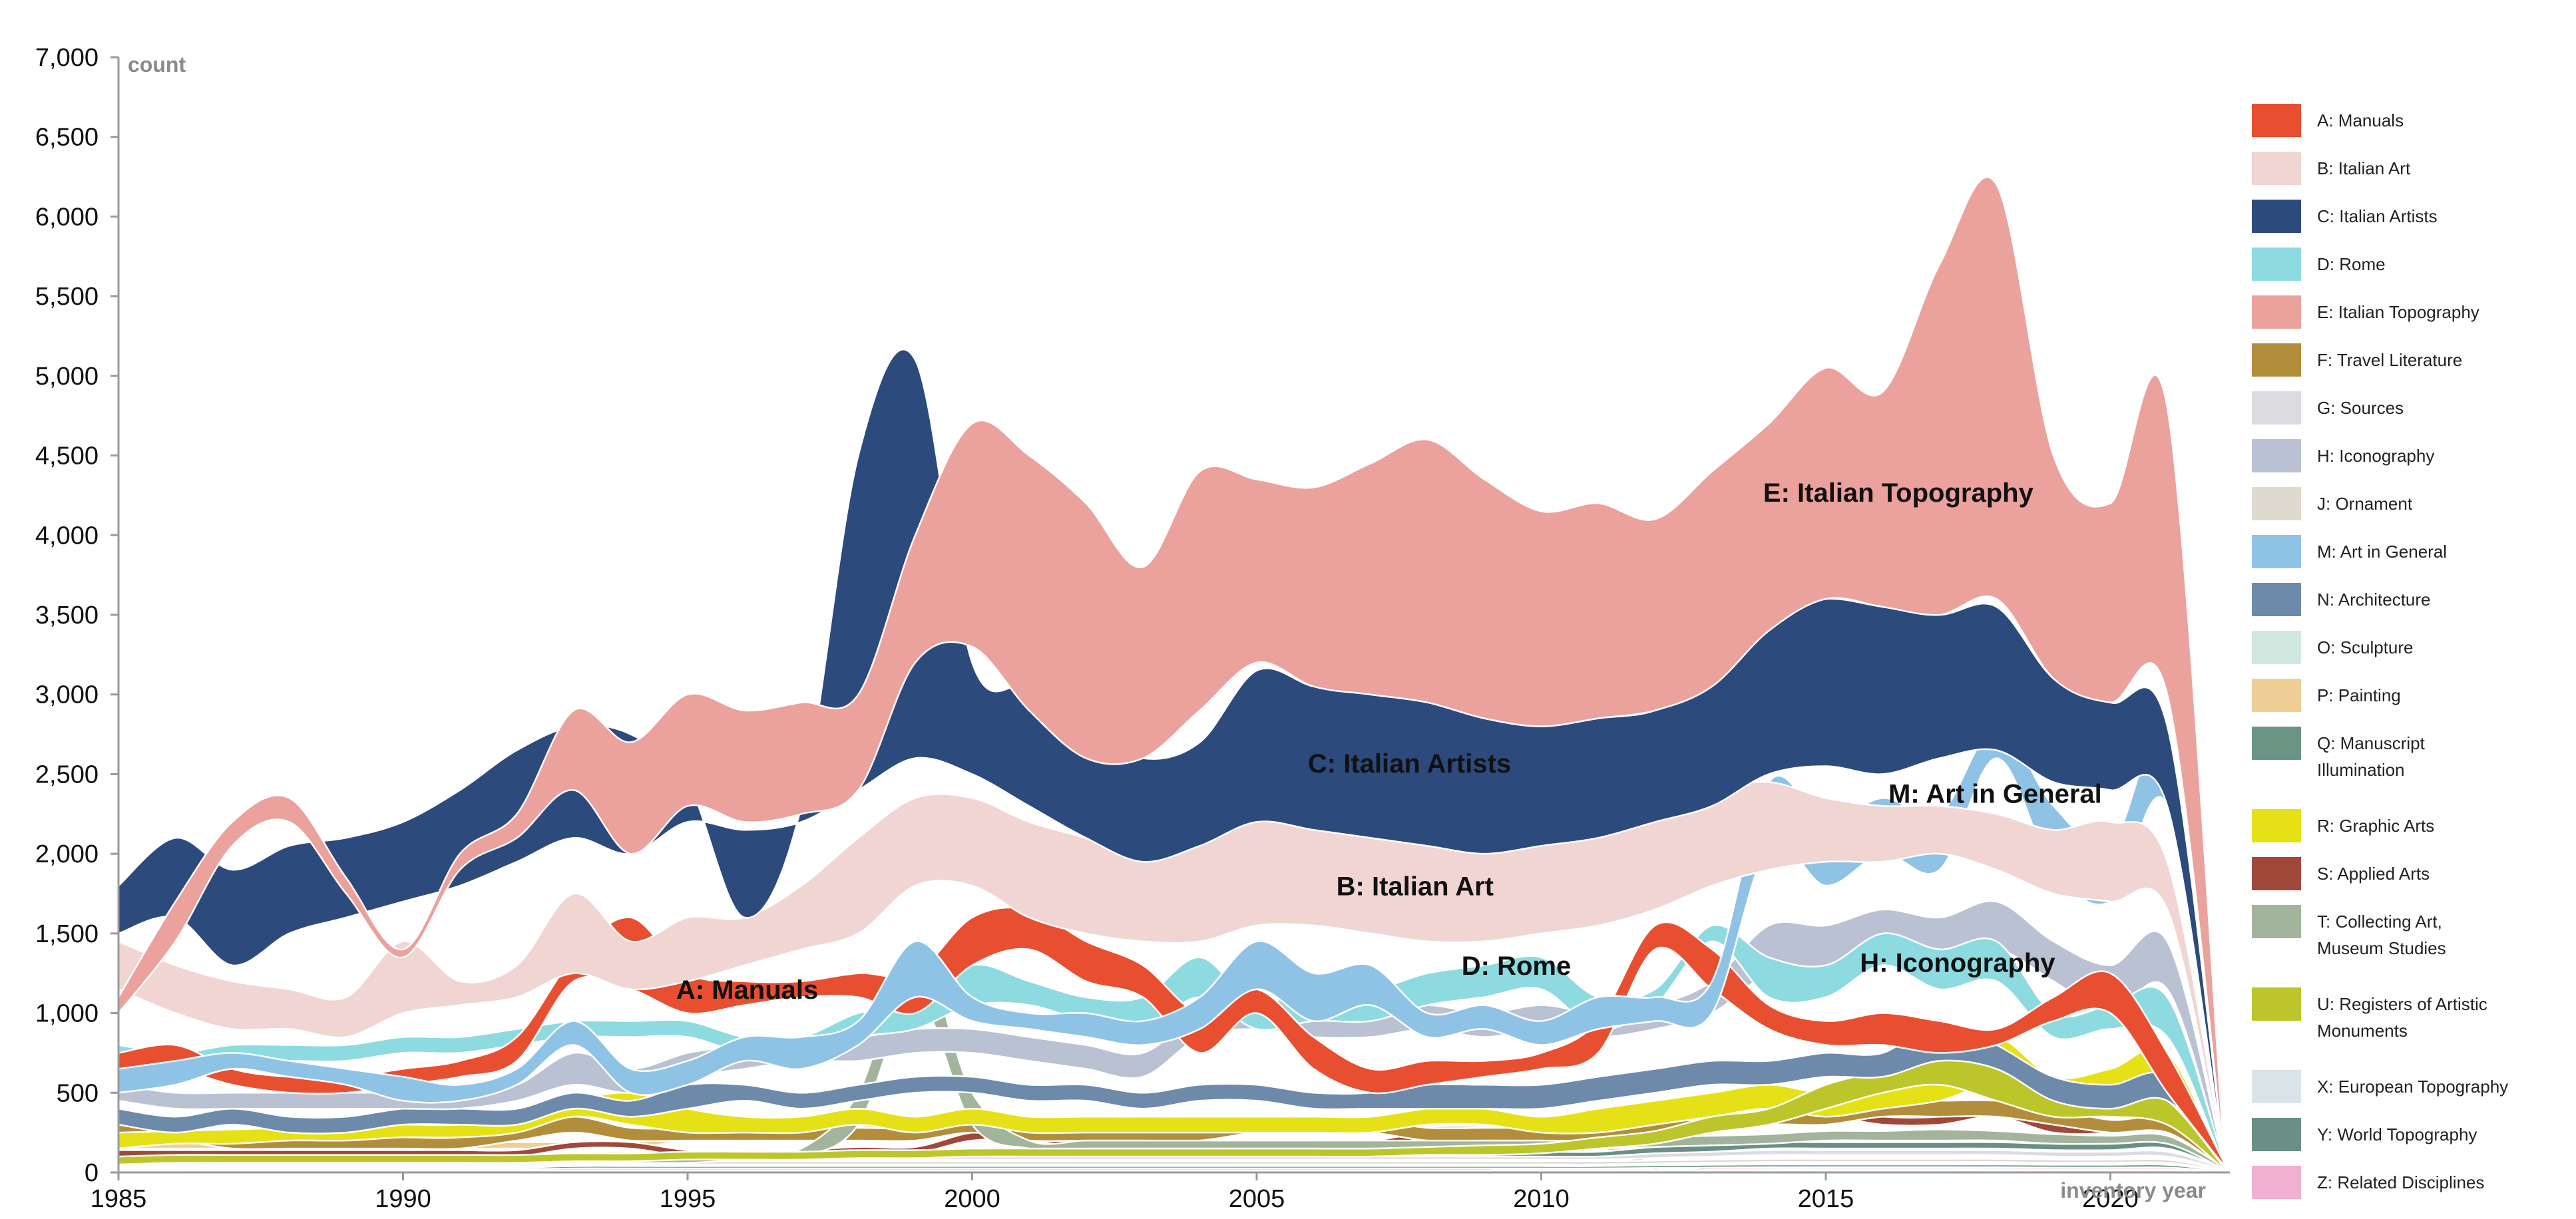  What do you see at coordinates (67, 774) in the screenshot?
I see `y-tick-label: 2,500` at bounding box center [67, 774].